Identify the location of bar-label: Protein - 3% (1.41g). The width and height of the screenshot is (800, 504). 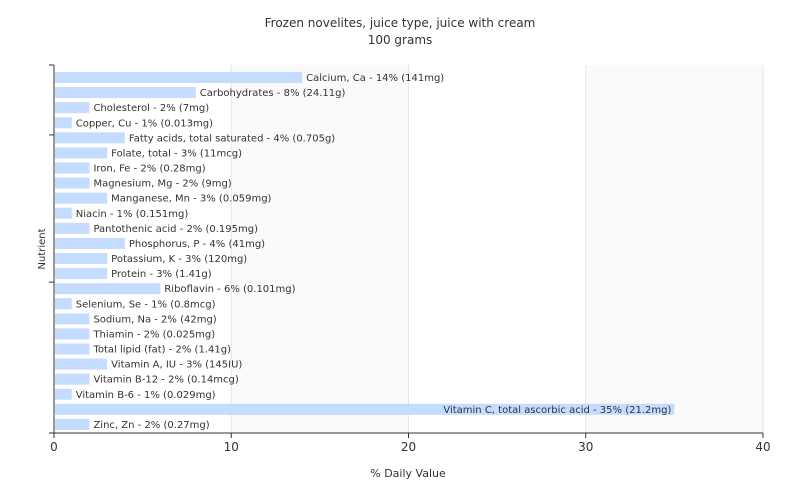
(161, 274).